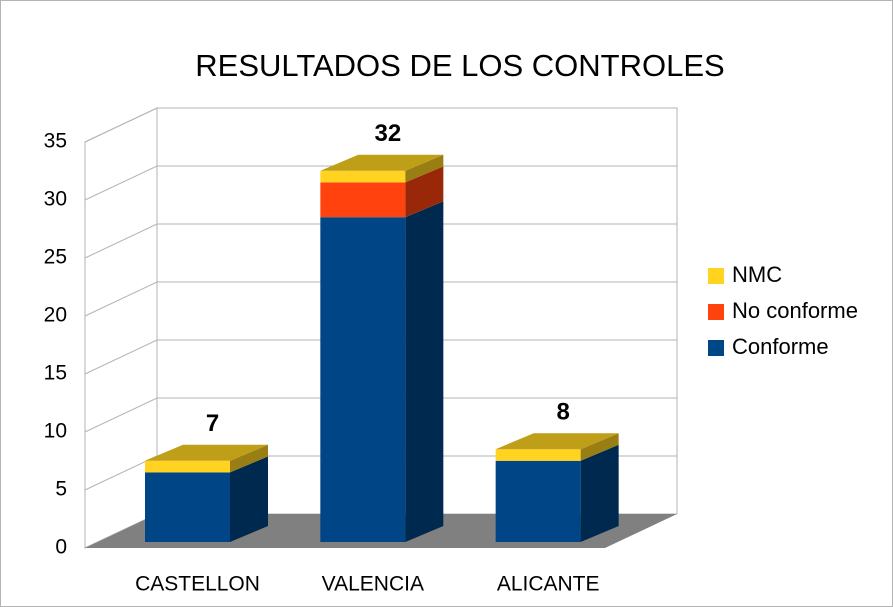 Image resolution: width=893 pixels, height=607 pixels. What do you see at coordinates (55, 431) in the screenshot?
I see `y-tick-label: 10` at bounding box center [55, 431].